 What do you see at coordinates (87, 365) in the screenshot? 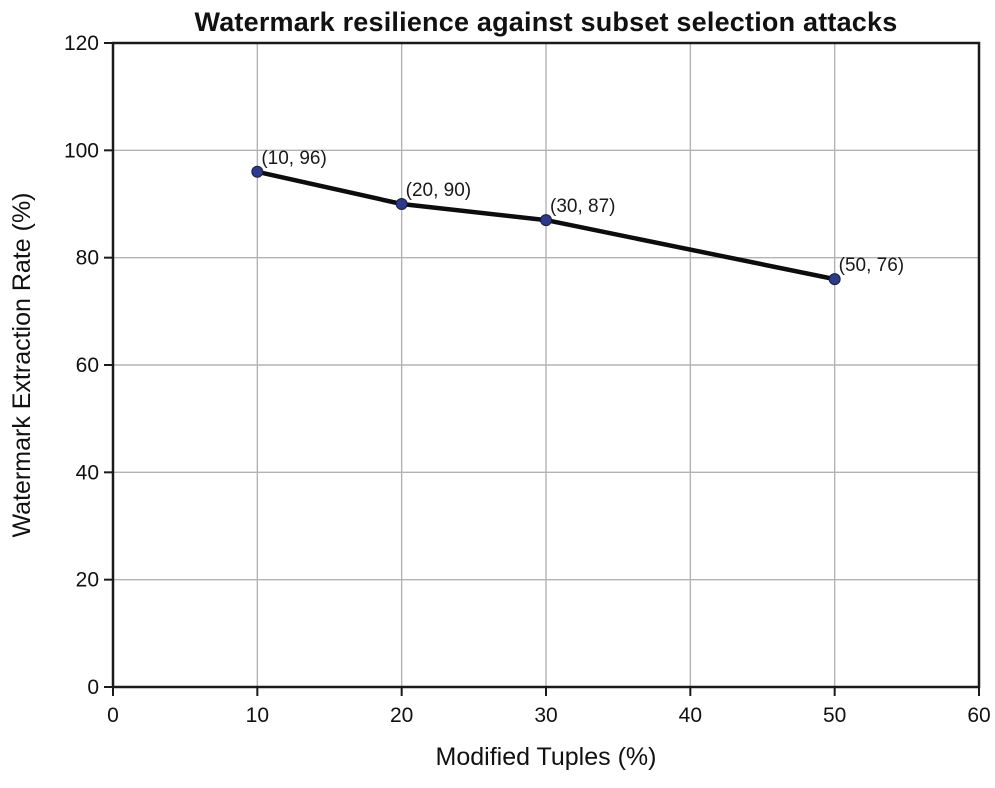
I see `y-tick-label: 60` at bounding box center [87, 365].